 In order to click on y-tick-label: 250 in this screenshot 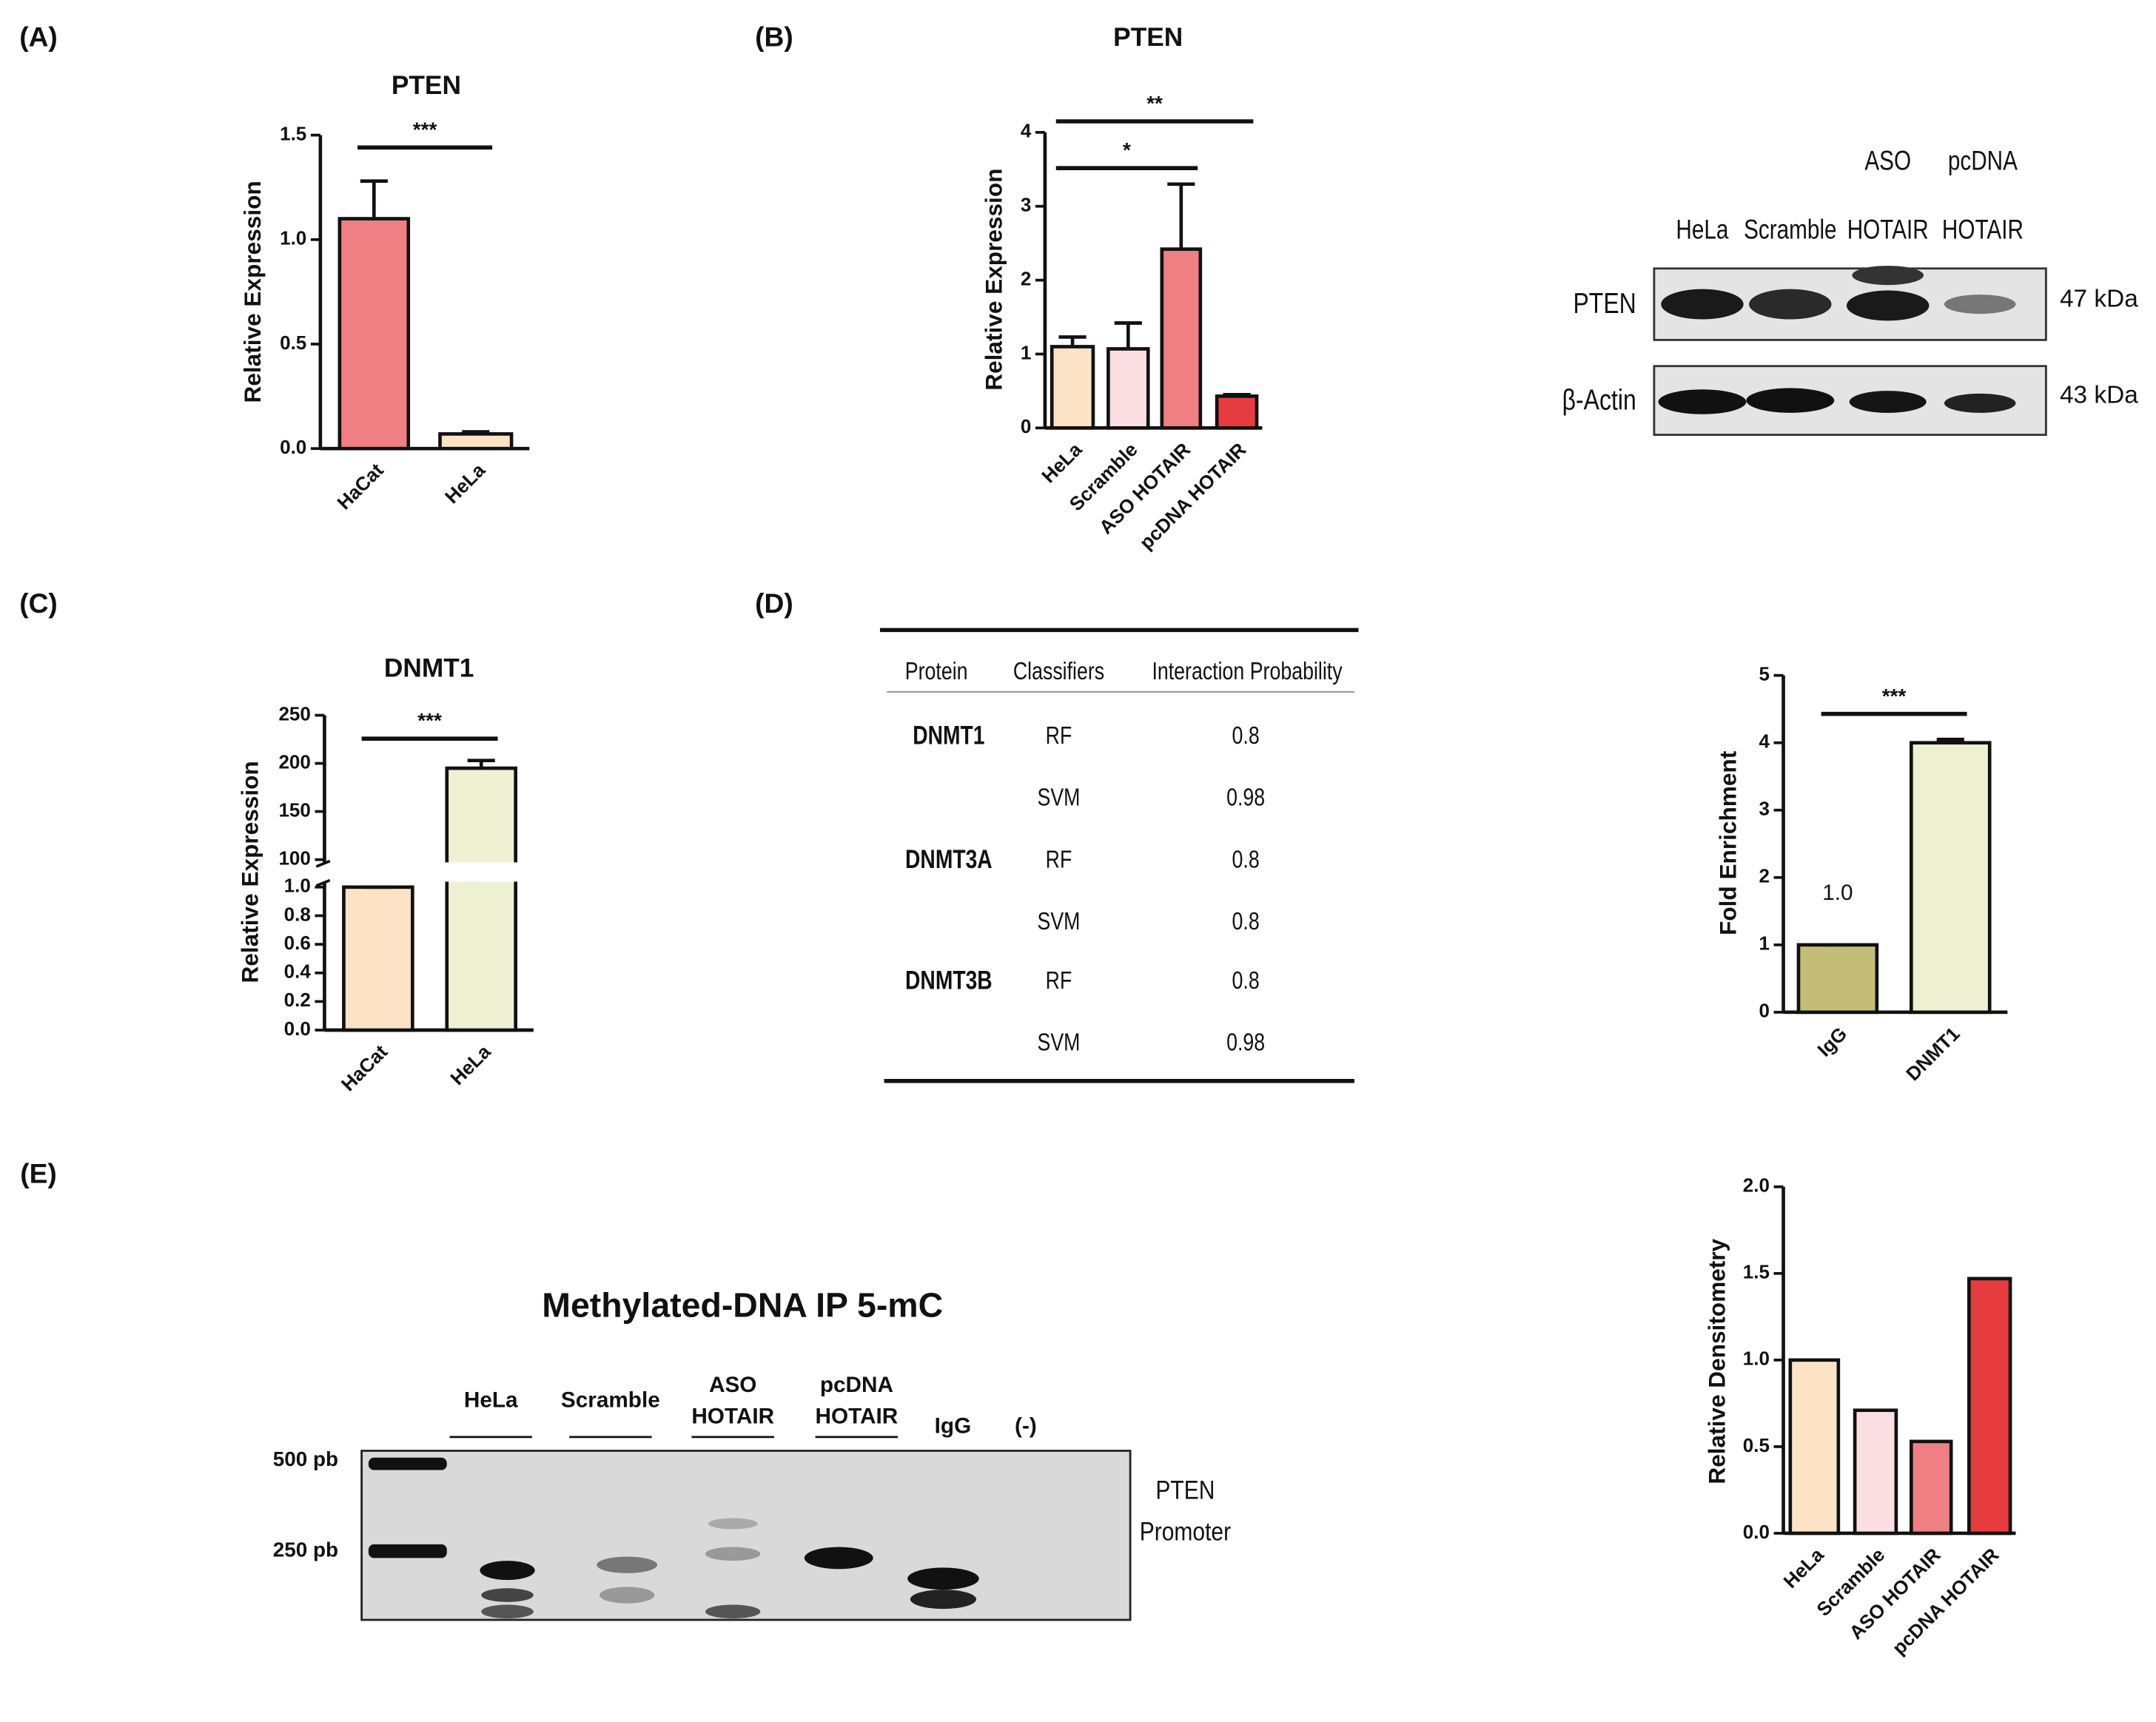, I will do `click(294, 713)`.